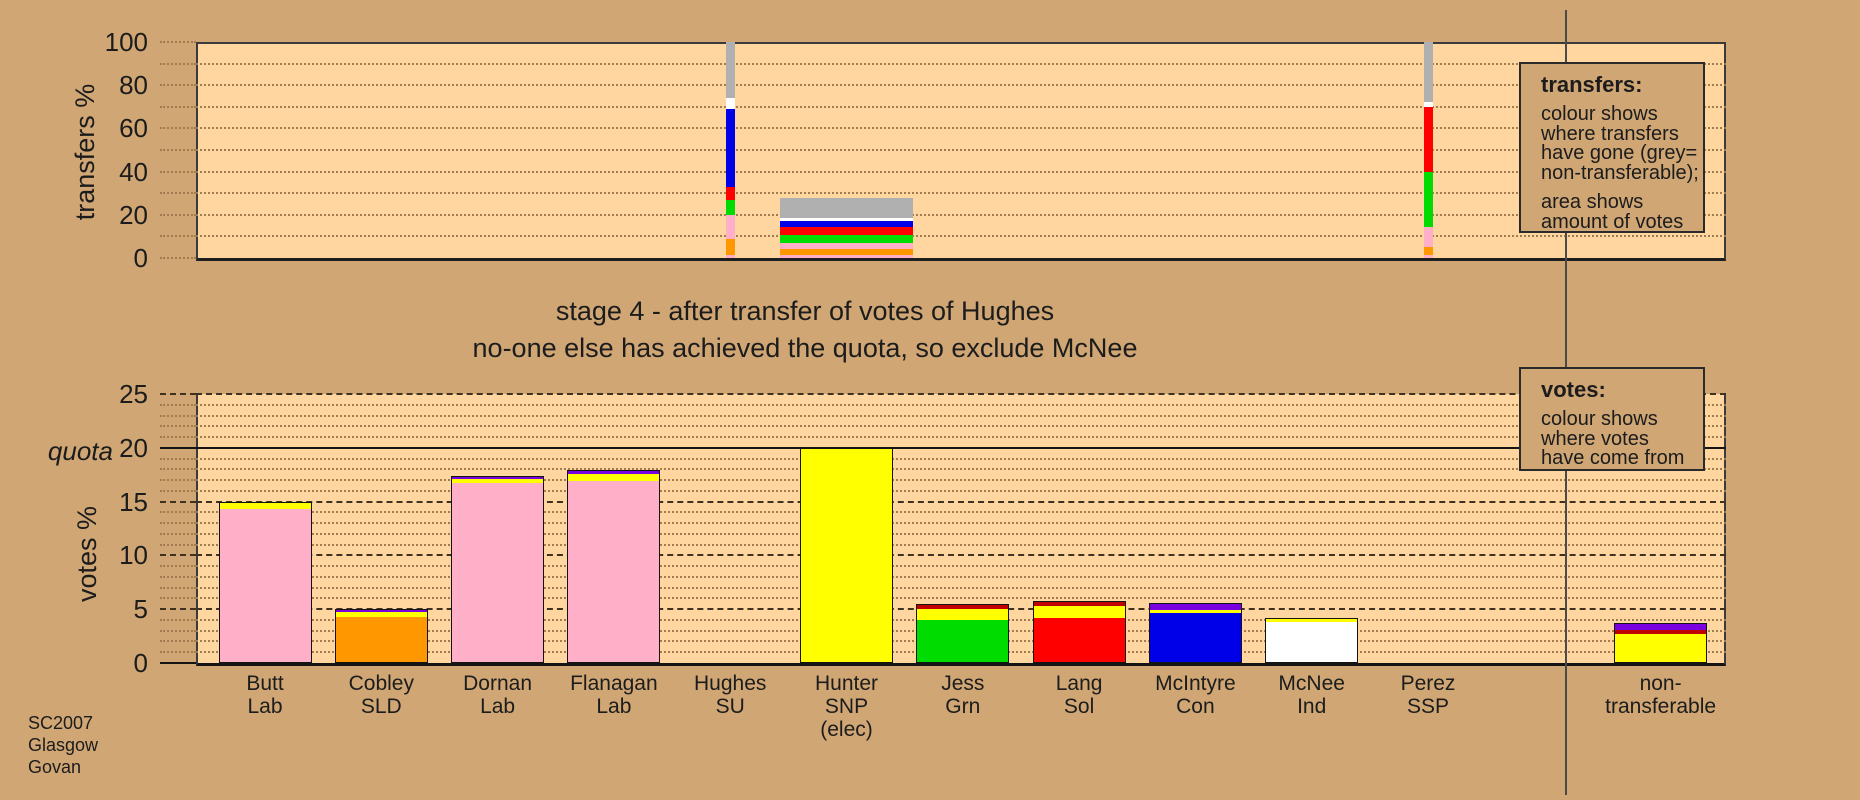 The width and height of the screenshot is (1860, 800). Describe the element at coordinates (1428, 104) in the screenshot. I see `bar-segment-mcnee` at that location.